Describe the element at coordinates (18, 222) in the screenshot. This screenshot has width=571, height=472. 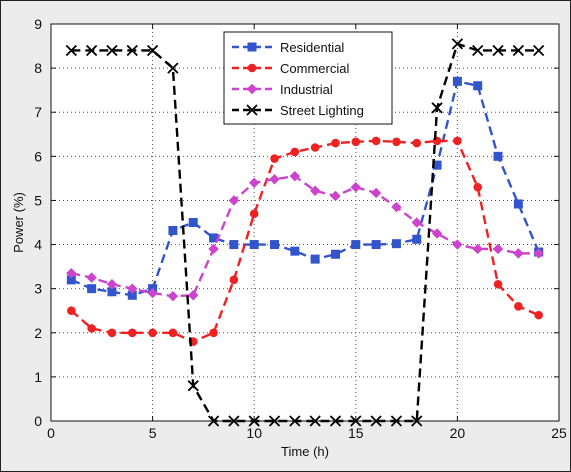
I see `y-axis-label: Power (%)` at that location.